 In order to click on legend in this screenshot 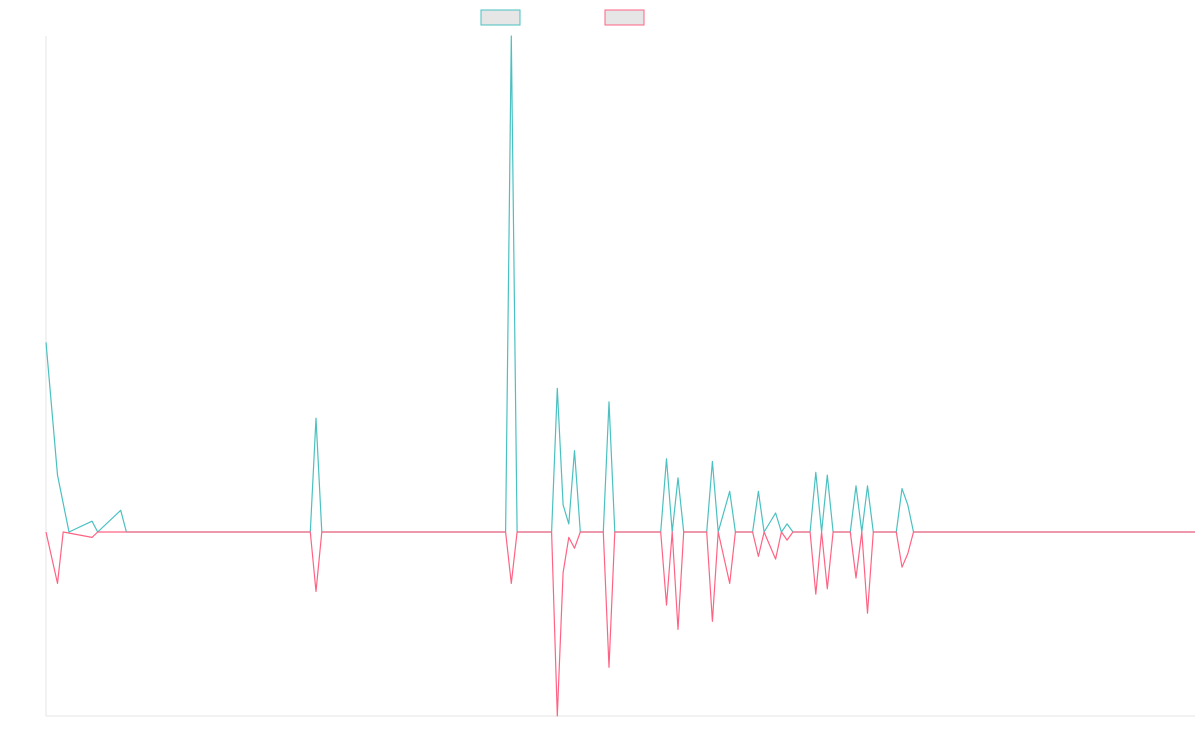, I will do `click(562, 17)`.